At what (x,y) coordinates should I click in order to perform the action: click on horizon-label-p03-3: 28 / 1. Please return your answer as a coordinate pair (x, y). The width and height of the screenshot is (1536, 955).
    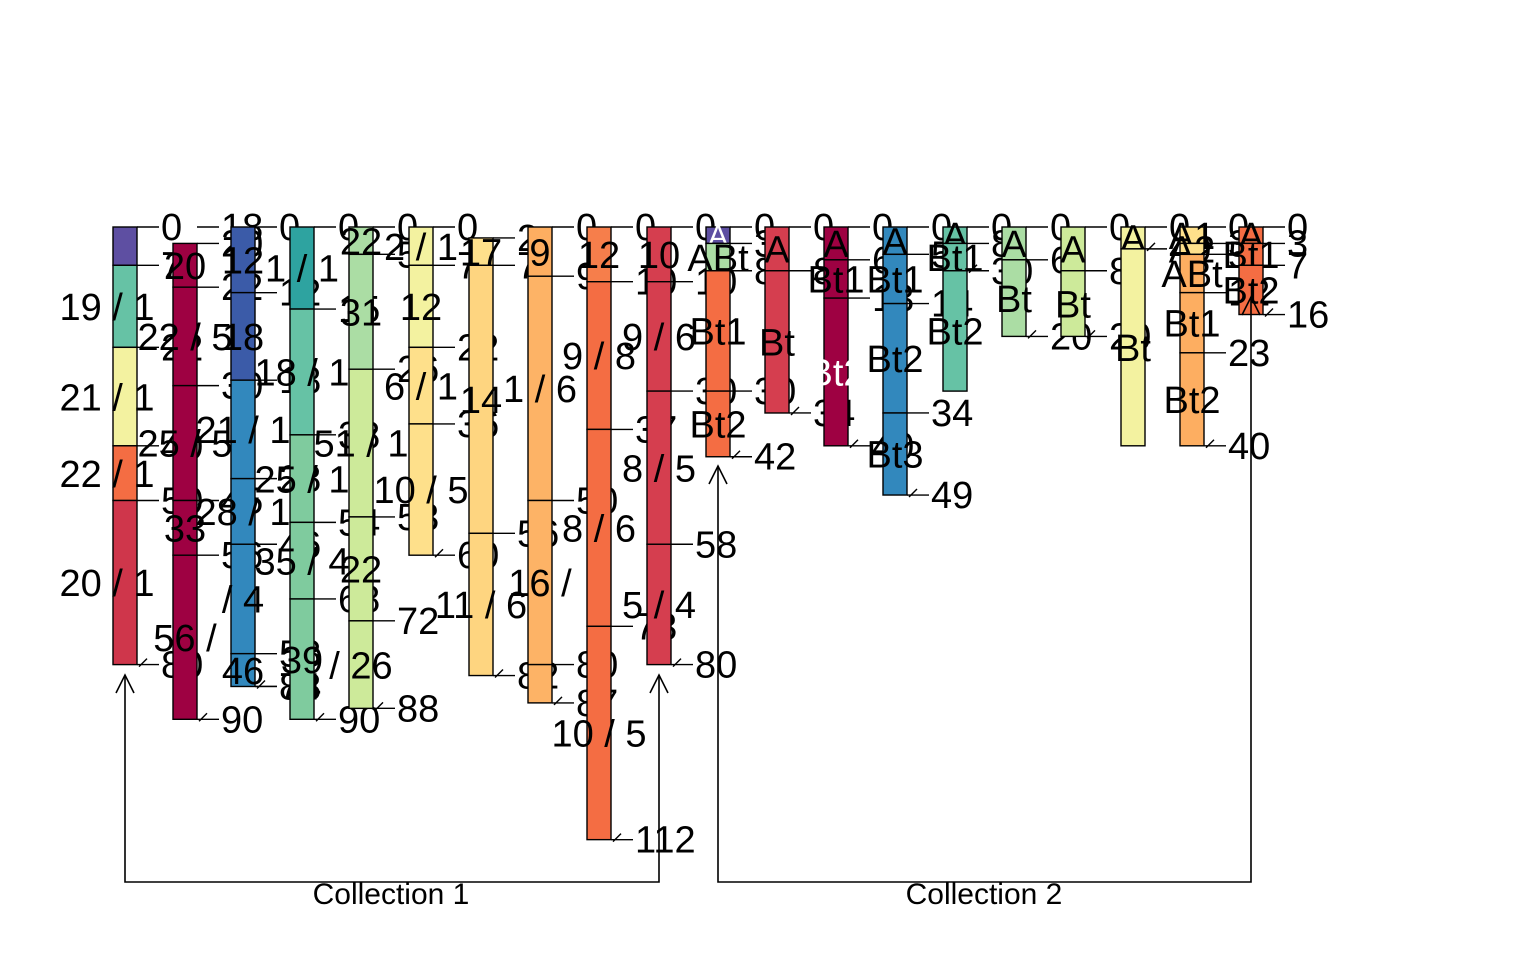
    Looking at the image, I should click on (242, 513).